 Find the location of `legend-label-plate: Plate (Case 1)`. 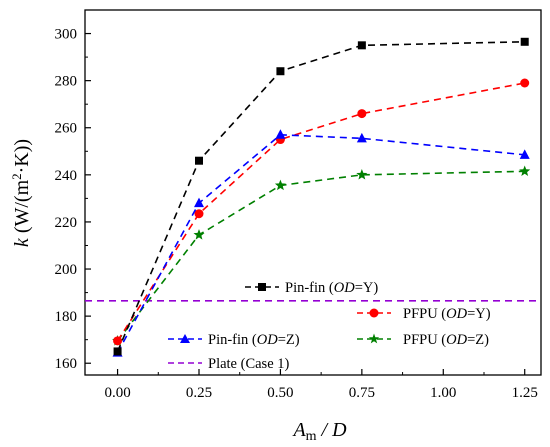

legend-label-plate: Plate (Case 1) is located at coordinates (249, 364).